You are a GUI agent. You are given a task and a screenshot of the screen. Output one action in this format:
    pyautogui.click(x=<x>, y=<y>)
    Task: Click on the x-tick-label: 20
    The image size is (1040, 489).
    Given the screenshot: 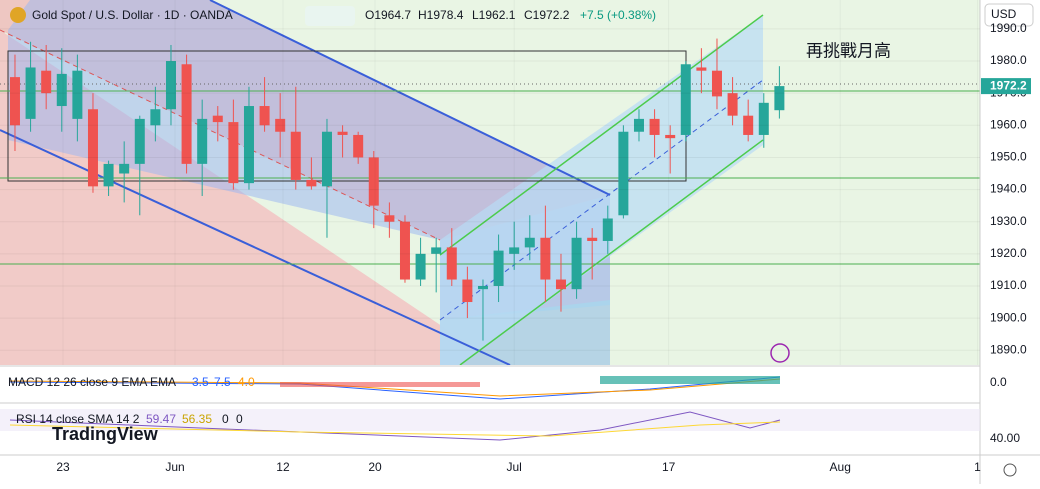 What is the action you would take?
    pyautogui.click(x=375, y=467)
    